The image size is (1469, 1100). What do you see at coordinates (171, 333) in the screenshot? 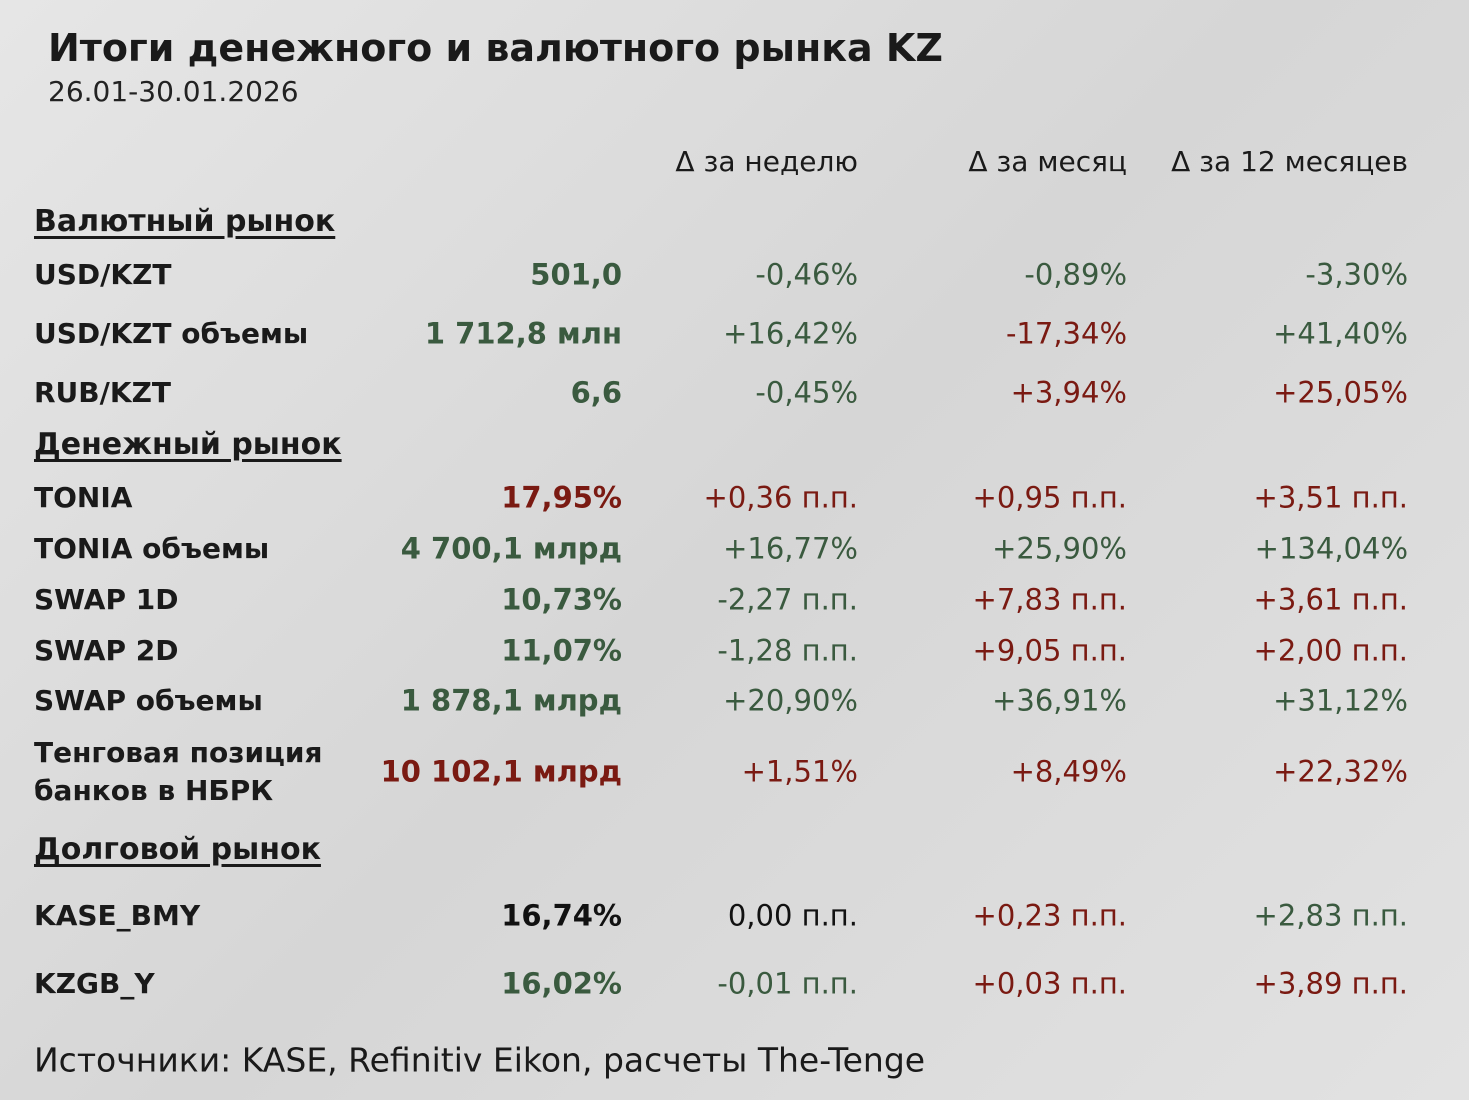
I see `row-label: USD/KZT объемы` at bounding box center [171, 333].